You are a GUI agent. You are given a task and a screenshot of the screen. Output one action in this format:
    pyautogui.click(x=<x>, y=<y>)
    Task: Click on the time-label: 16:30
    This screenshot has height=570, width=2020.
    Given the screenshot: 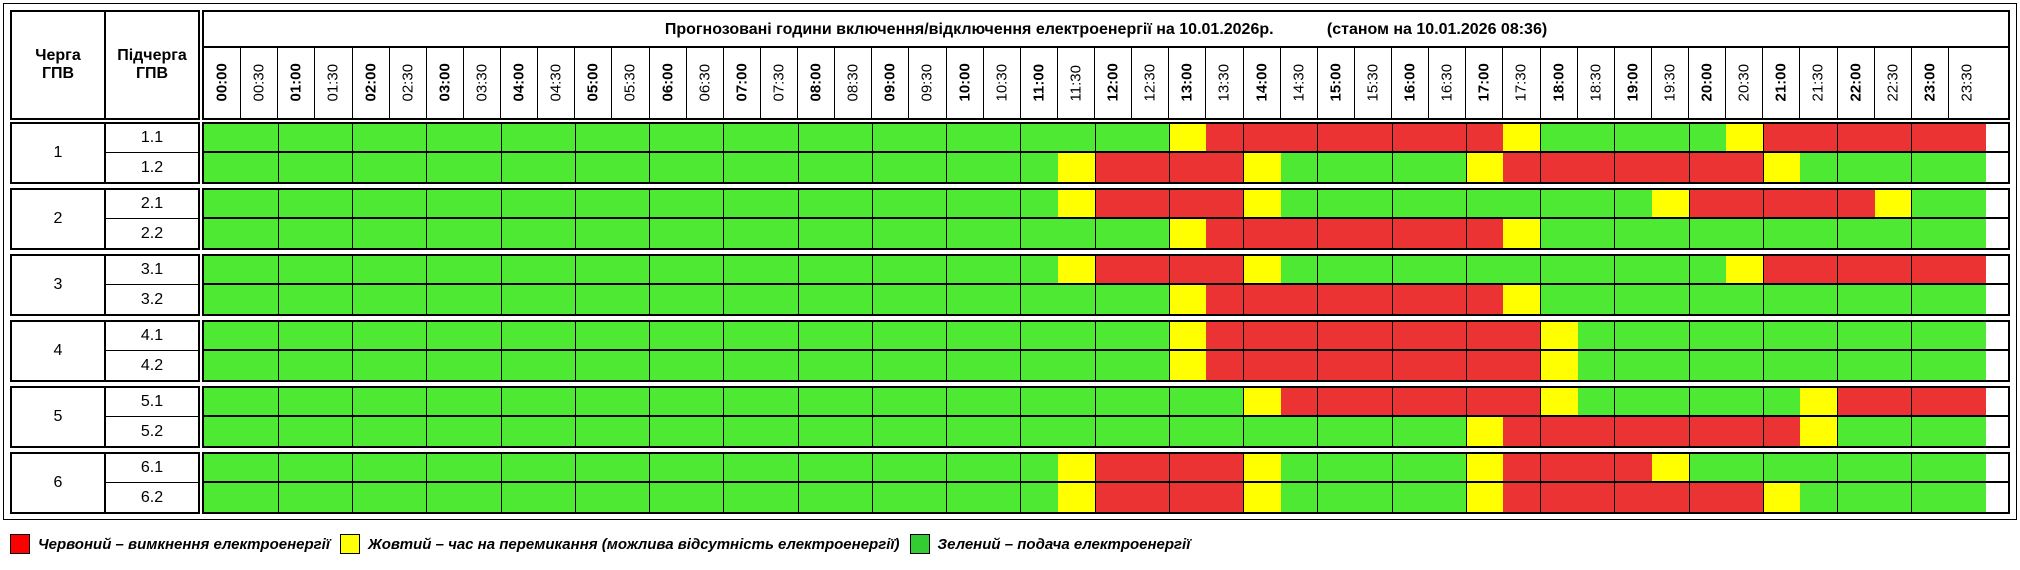 What is the action you would take?
    pyautogui.click(x=1447, y=82)
    